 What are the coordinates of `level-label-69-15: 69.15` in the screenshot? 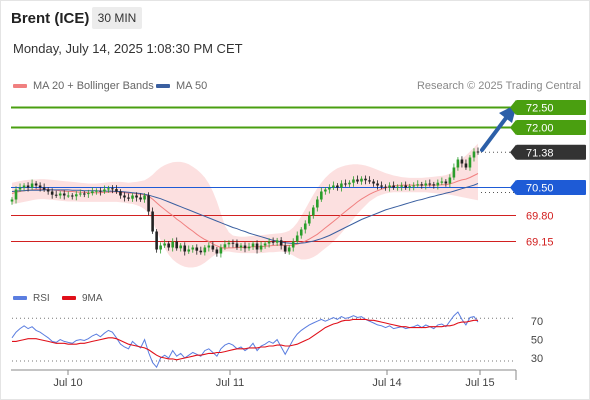 It's located at (540, 243).